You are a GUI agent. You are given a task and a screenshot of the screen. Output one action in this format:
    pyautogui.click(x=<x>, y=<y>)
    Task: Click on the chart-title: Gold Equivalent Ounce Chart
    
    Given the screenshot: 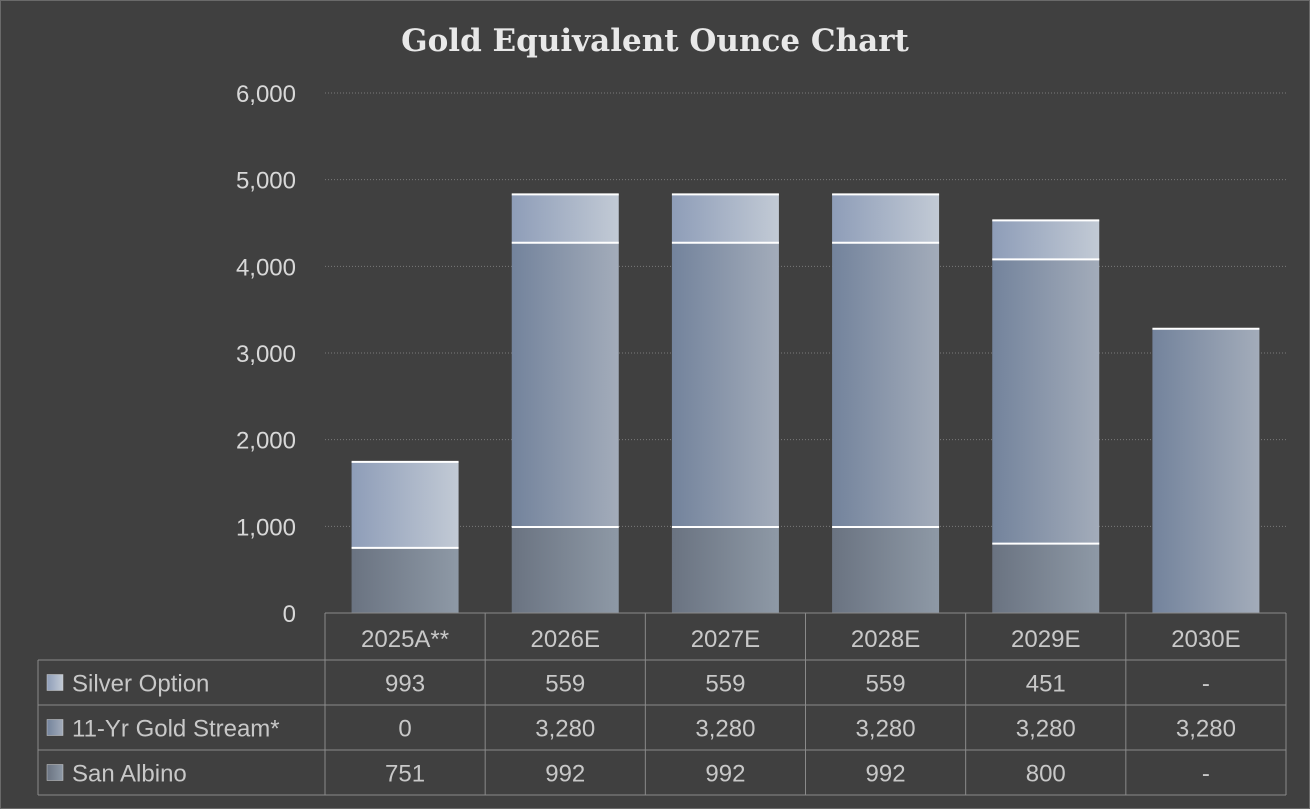 What is the action you would take?
    pyautogui.click(x=655, y=41)
    